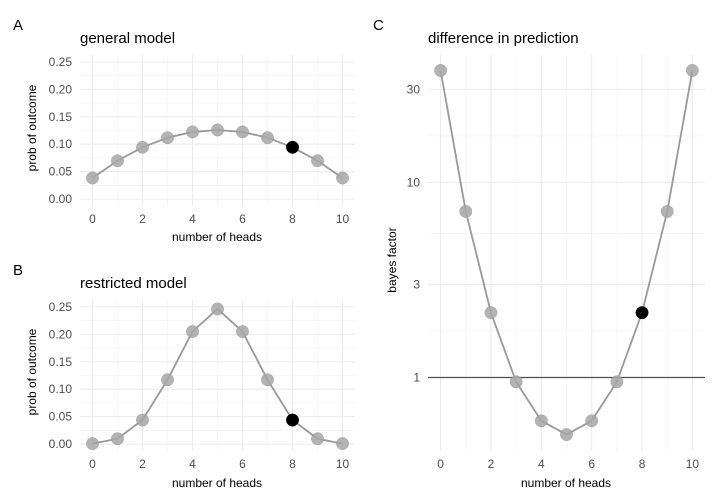  Describe the element at coordinates (292, 219) in the screenshot. I see `x-tick-label-a: 8` at that location.